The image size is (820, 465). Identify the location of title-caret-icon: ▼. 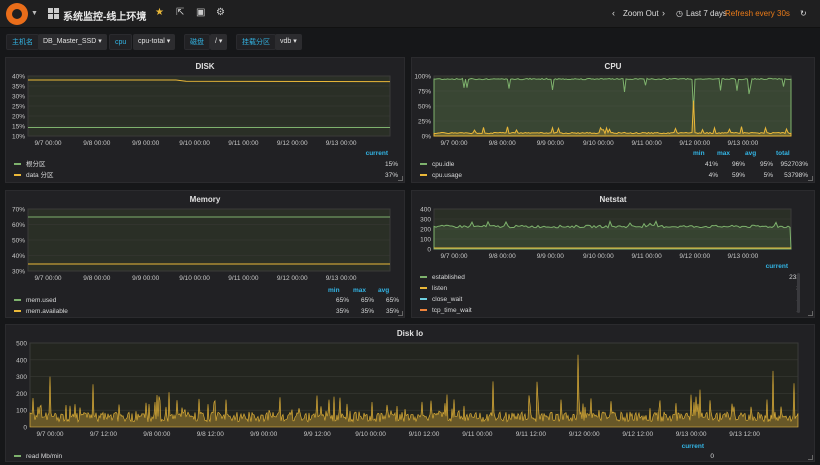
(141, 14).